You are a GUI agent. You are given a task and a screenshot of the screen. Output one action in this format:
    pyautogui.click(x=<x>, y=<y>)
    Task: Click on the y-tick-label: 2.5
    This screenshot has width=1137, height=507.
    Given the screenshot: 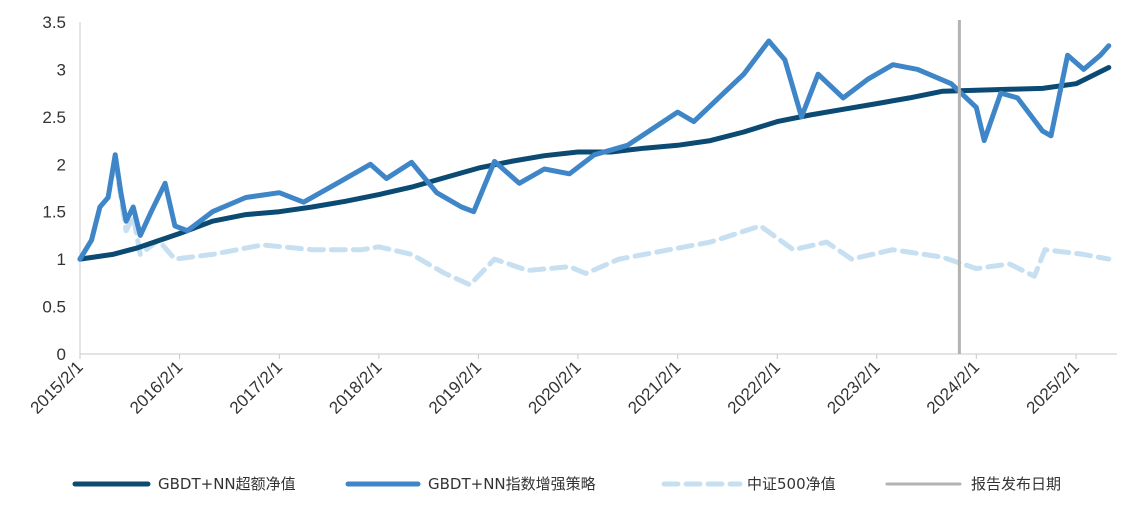 What is the action you would take?
    pyautogui.click(x=54, y=117)
    